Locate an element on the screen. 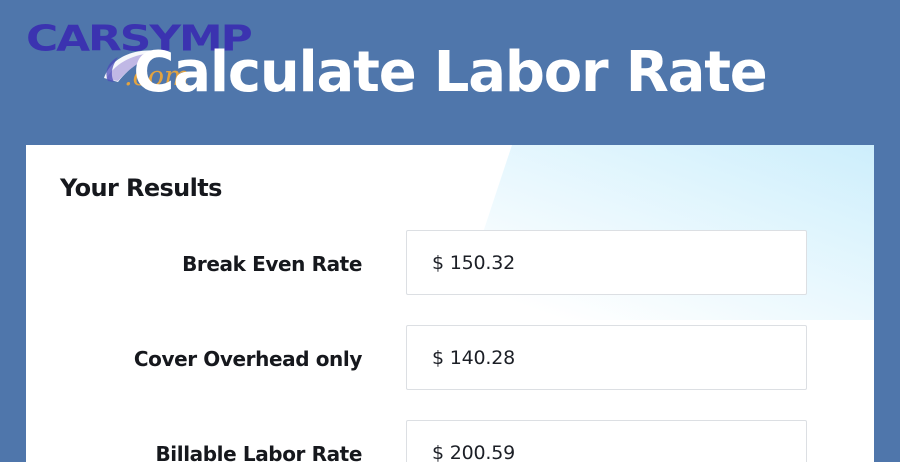 The height and width of the screenshot is (462, 900). result-label-cover-overhead-only: Cover Overhead only is located at coordinates (248, 358).